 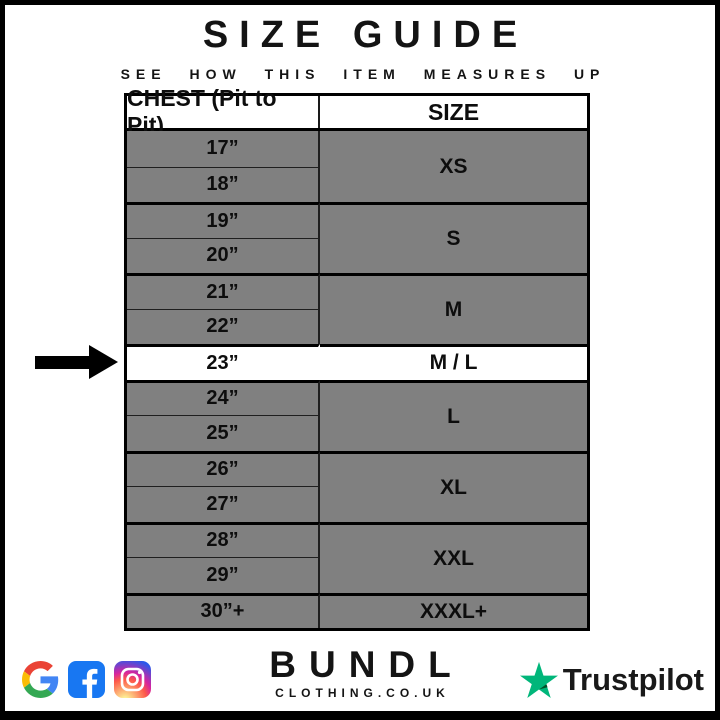 What do you see at coordinates (223, 610) in the screenshot?
I see `chest-cell: 30”+` at bounding box center [223, 610].